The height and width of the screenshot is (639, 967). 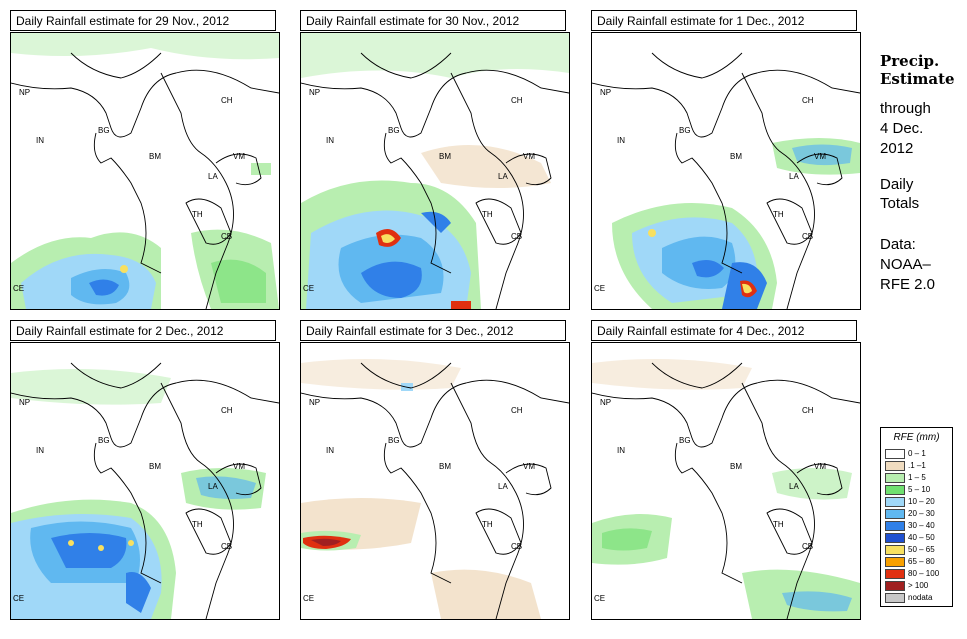 What do you see at coordinates (897, 148) in the screenshot?
I see `sidebar-year: 2012` at bounding box center [897, 148].